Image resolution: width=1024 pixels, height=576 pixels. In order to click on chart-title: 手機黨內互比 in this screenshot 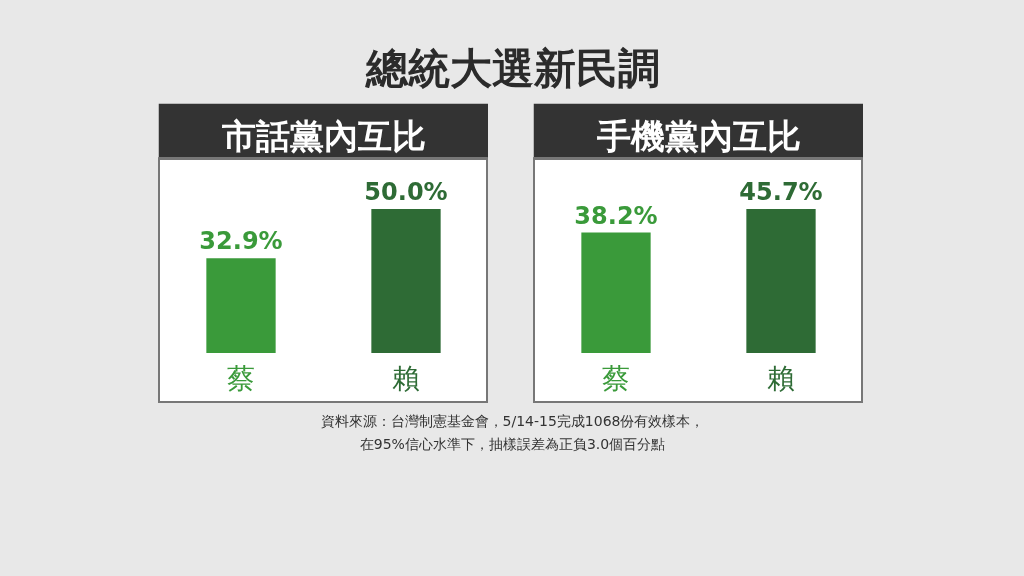, I will do `click(698, 135)`.